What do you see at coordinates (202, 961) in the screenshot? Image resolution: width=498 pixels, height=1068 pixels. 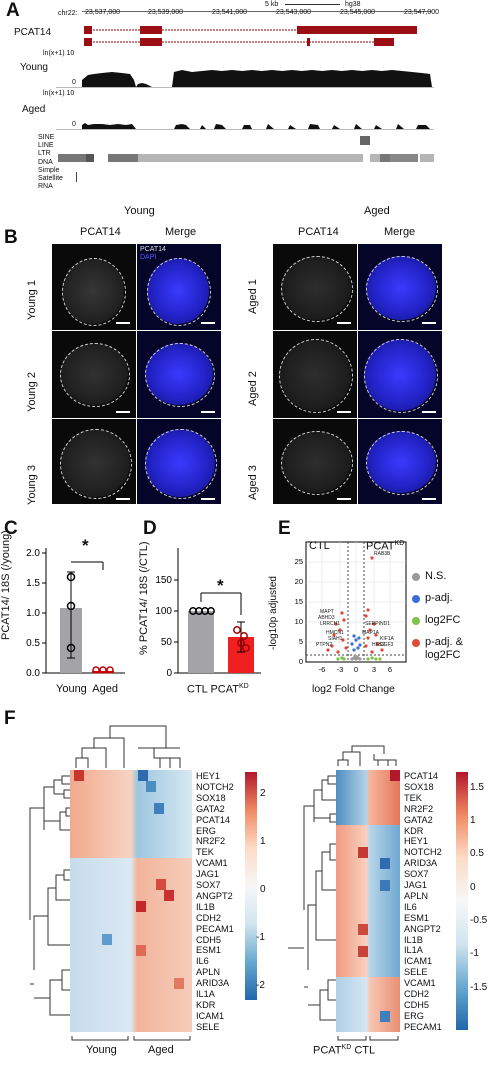 I see `left-gene-18: IL6` at bounding box center [202, 961].